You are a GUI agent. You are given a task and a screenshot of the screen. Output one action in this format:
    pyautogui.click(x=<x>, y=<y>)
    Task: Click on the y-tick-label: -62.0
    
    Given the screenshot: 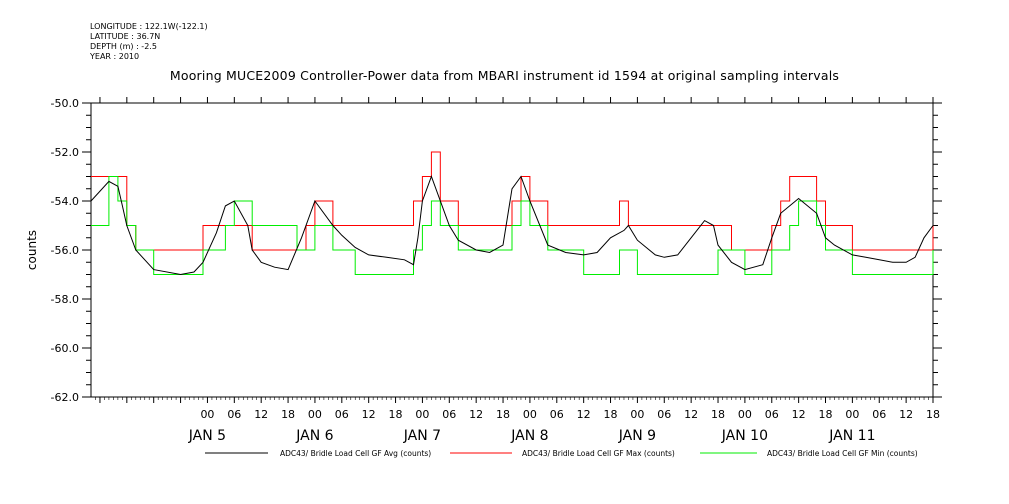 What is the action you would take?
    pyautogui.click(x=65, y=397)
    